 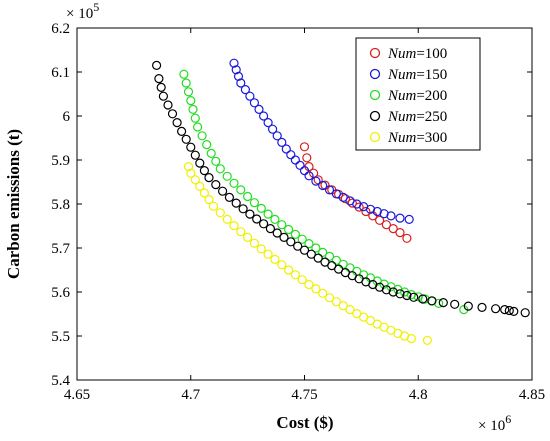 What do you see at coordinates (60, 337) in the screenshot?
I see `y-tick-label: 5.5` at bounding box center [60, 337].